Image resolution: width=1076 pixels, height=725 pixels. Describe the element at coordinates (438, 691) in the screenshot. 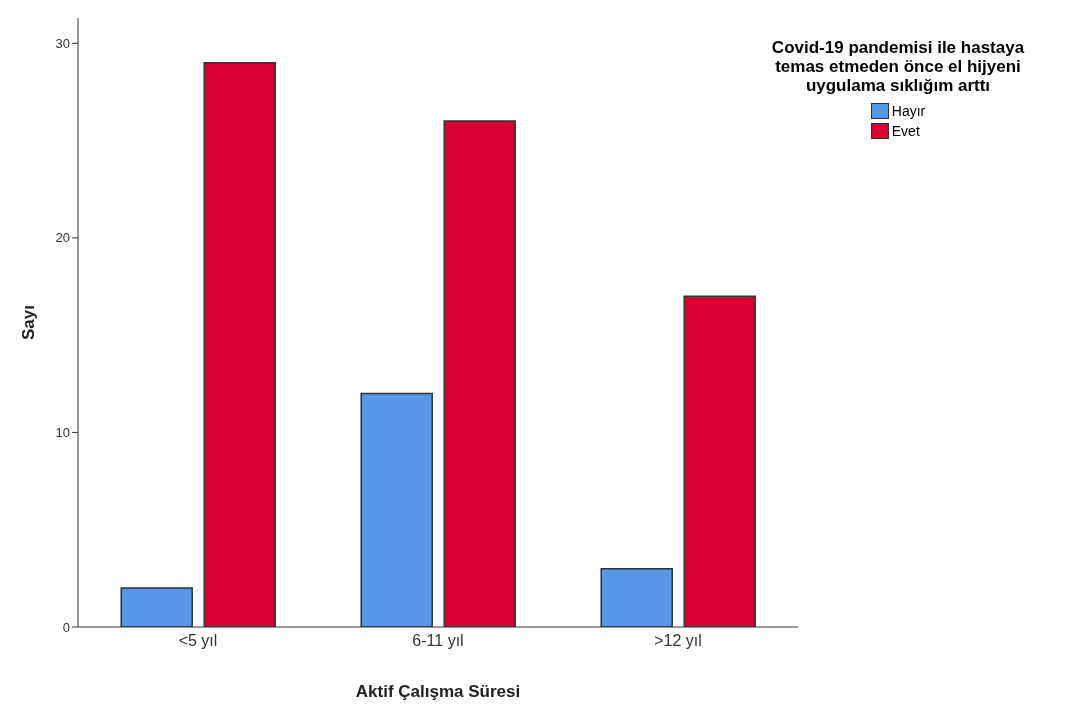

I see `x-axis-title: Aktif Çalışma Süresi` at that location.